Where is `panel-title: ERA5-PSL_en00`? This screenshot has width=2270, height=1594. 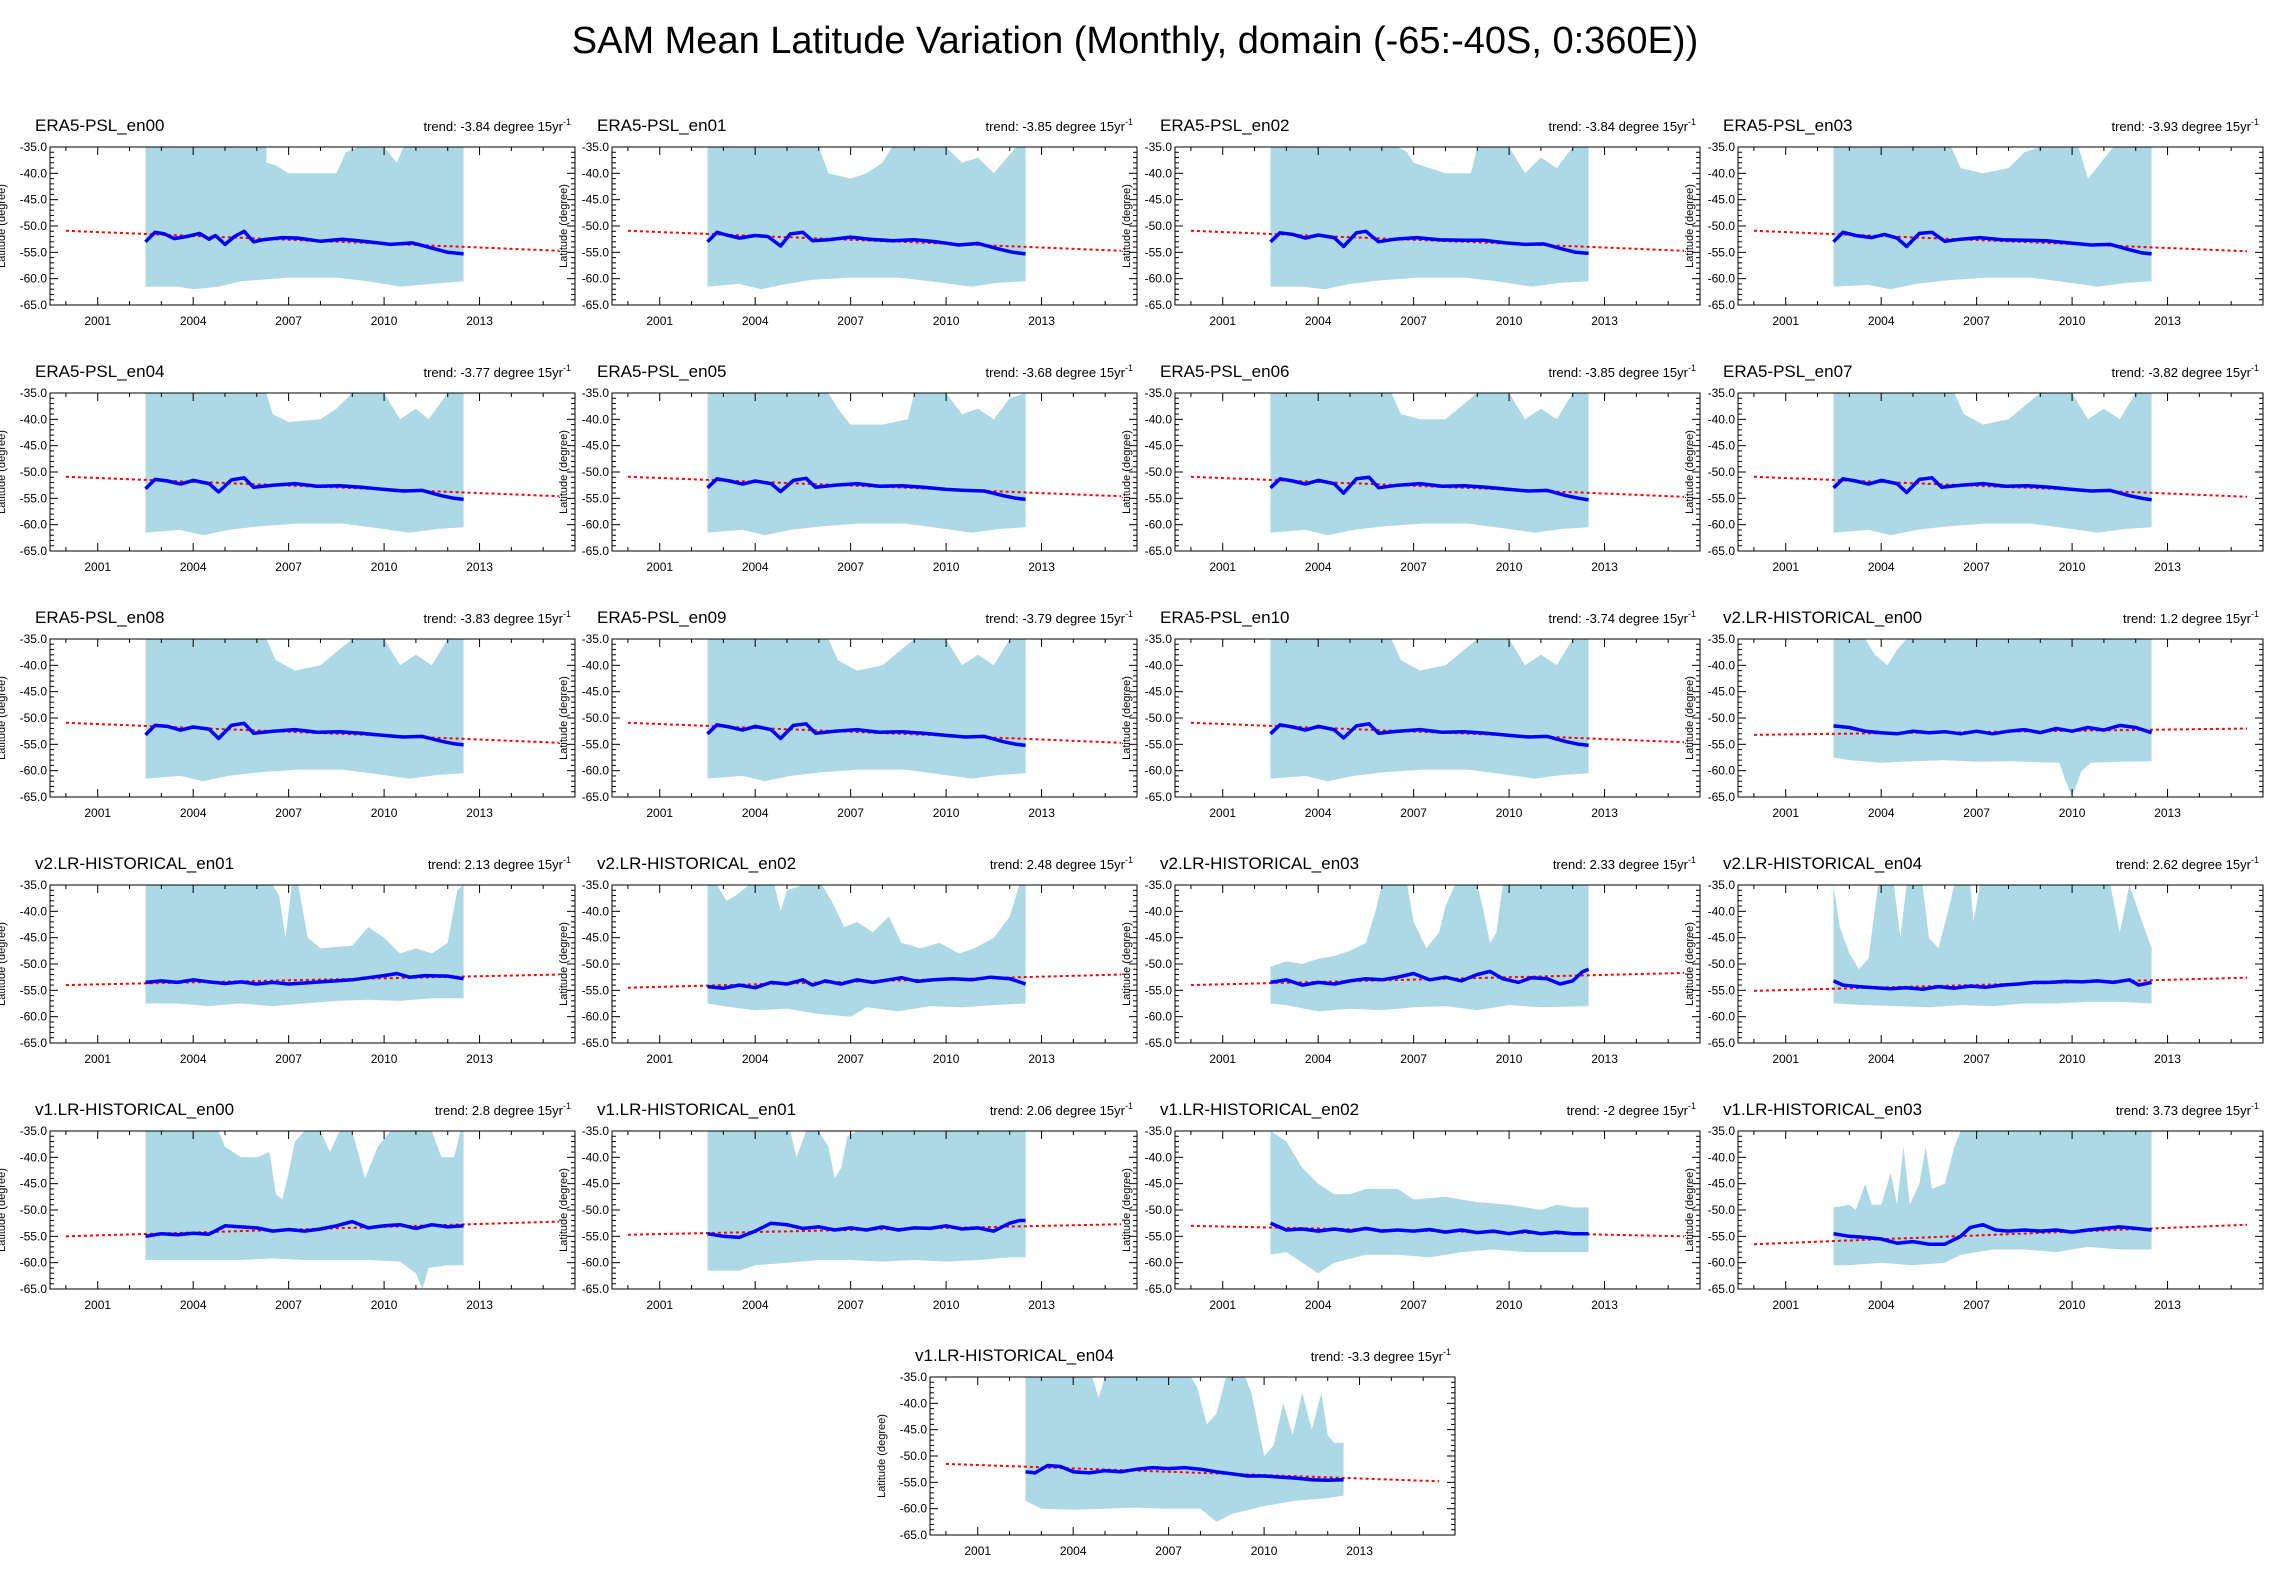 panel-title: ERA5-PSL_en00 is located at coordinates (99, 125).